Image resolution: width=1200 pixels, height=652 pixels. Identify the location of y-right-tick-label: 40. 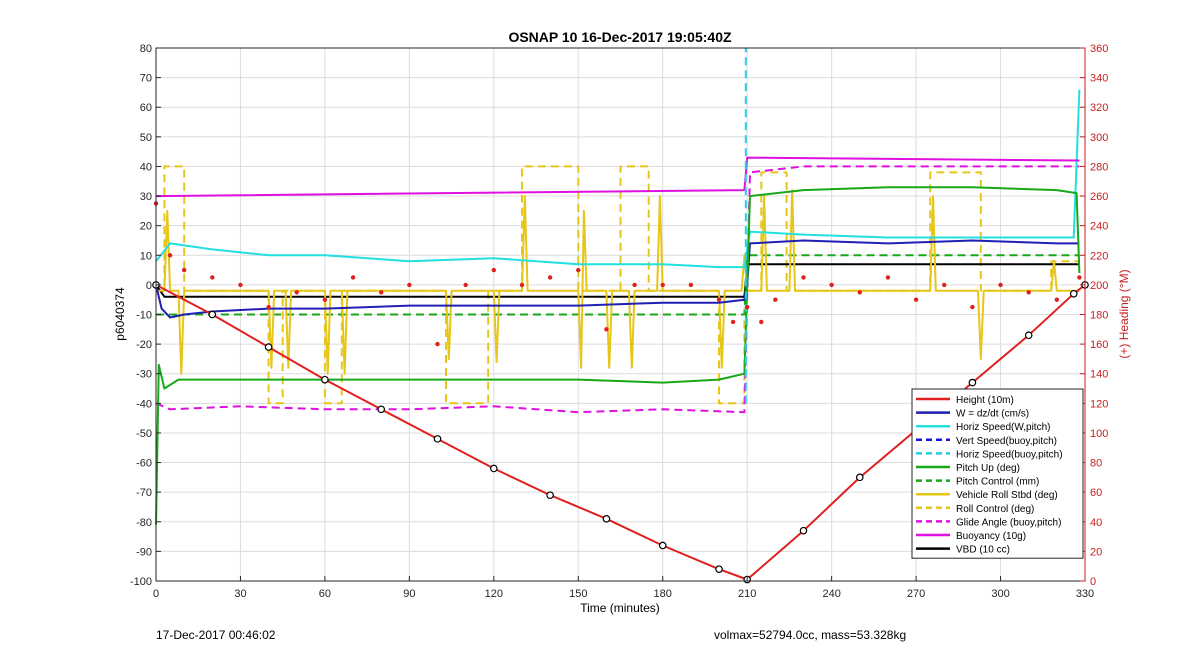
(1096, 523).